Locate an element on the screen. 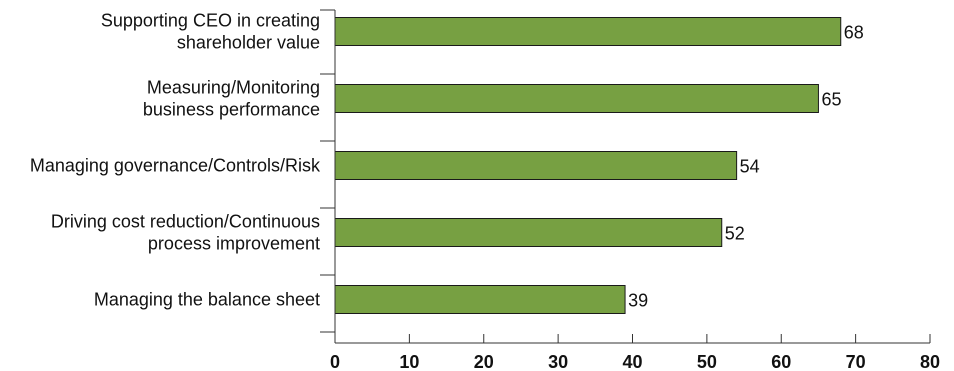  category-label: Managing governance/Controls/Risk is located at coordinates (175, 166).